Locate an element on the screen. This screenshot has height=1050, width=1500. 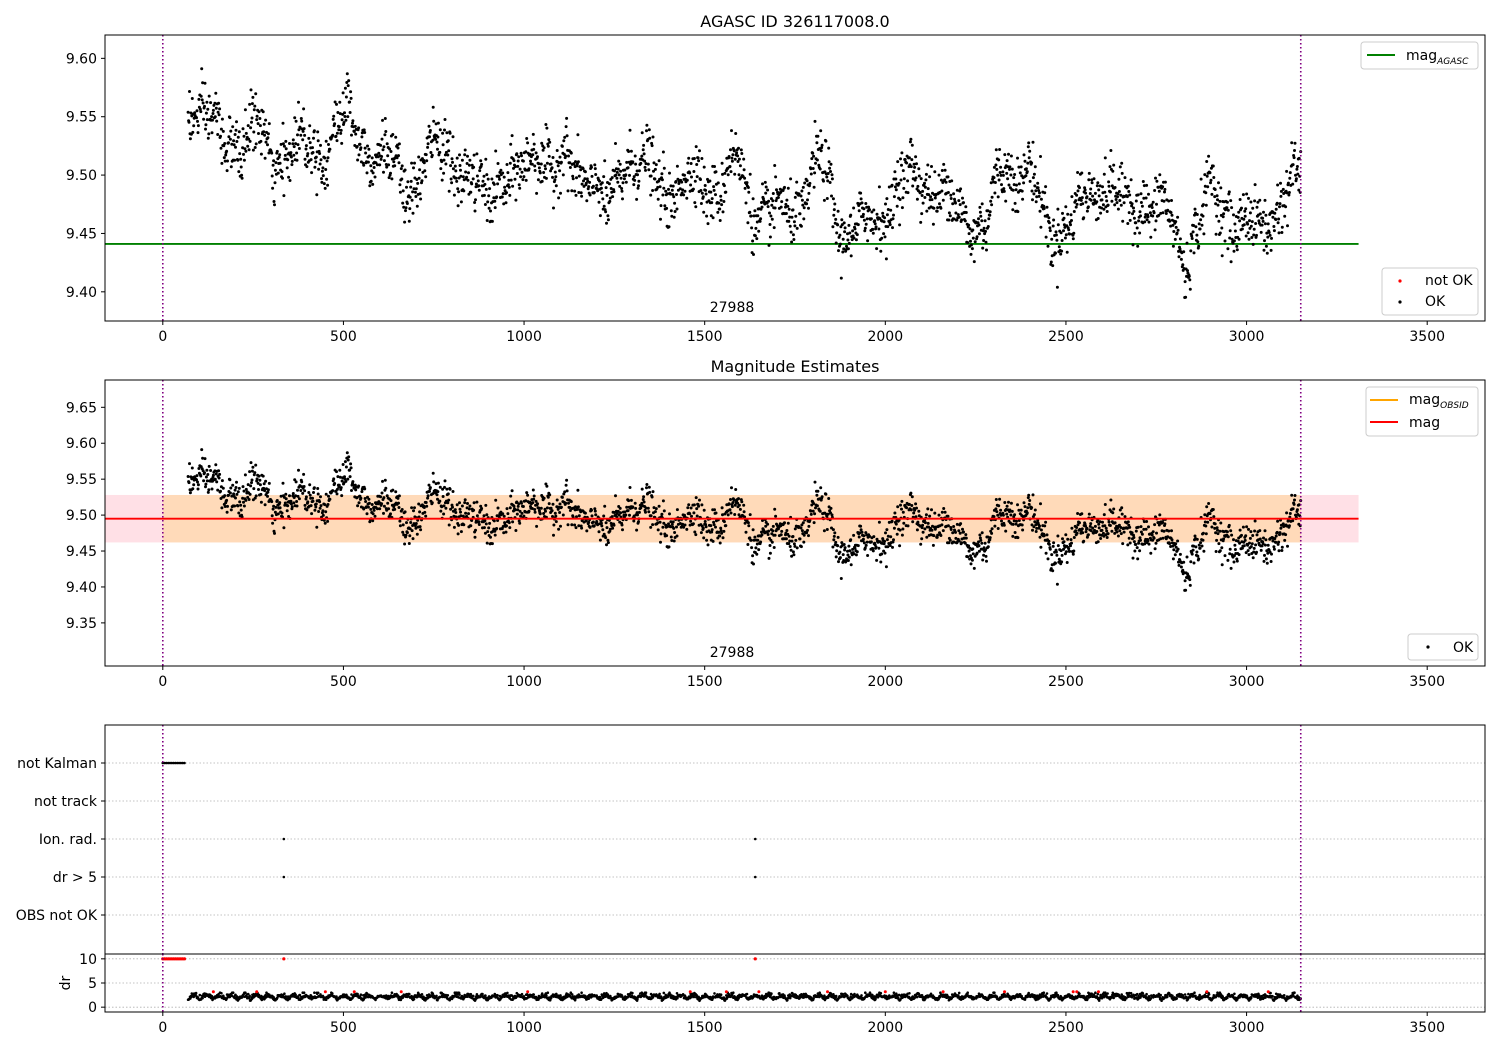
panel1-ytick-label-3: 9.55 is located at coordinates (81, 118).